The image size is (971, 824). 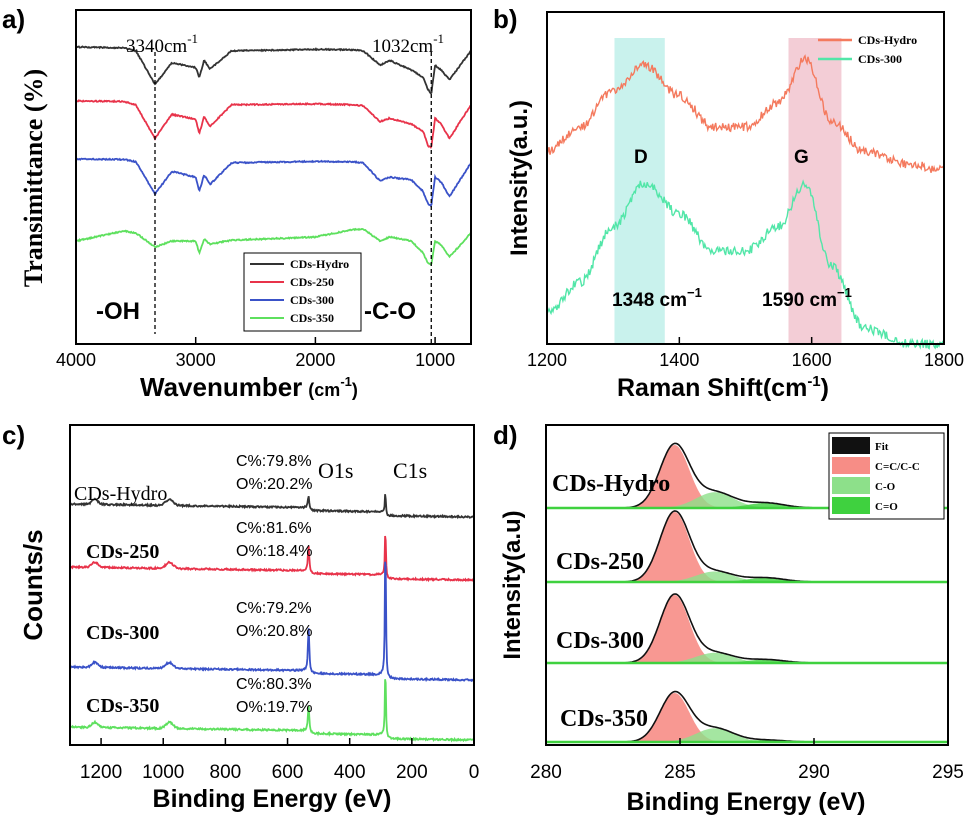 What do you see at coordinates (249, 387) in the screenshot?
I see `panel-a-xlabel: Wavenumber (cm-1)` at bounding box center [249, 387].